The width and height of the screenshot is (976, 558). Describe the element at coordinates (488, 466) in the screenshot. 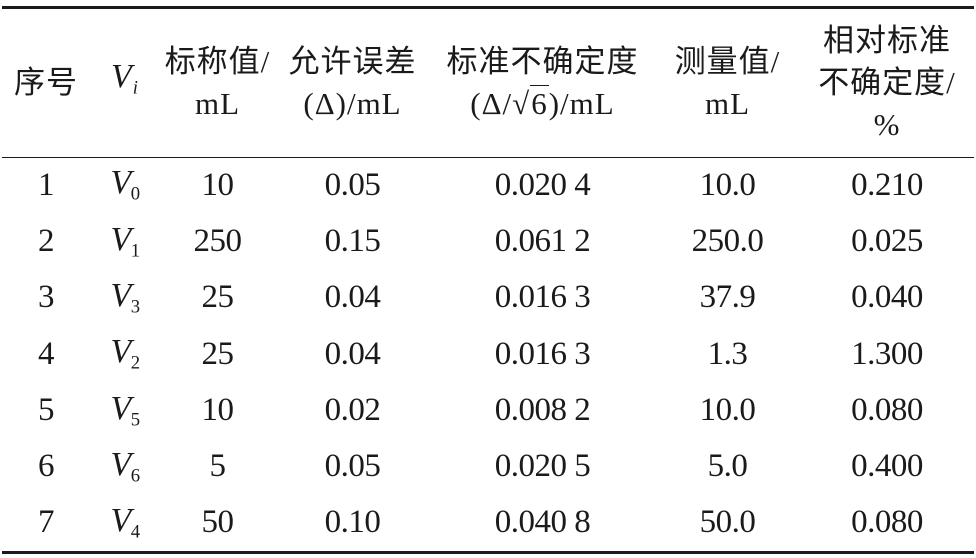

I see `table-row: 6 V6 5 0.05 0.020 5 5.0 0.400` at that location.